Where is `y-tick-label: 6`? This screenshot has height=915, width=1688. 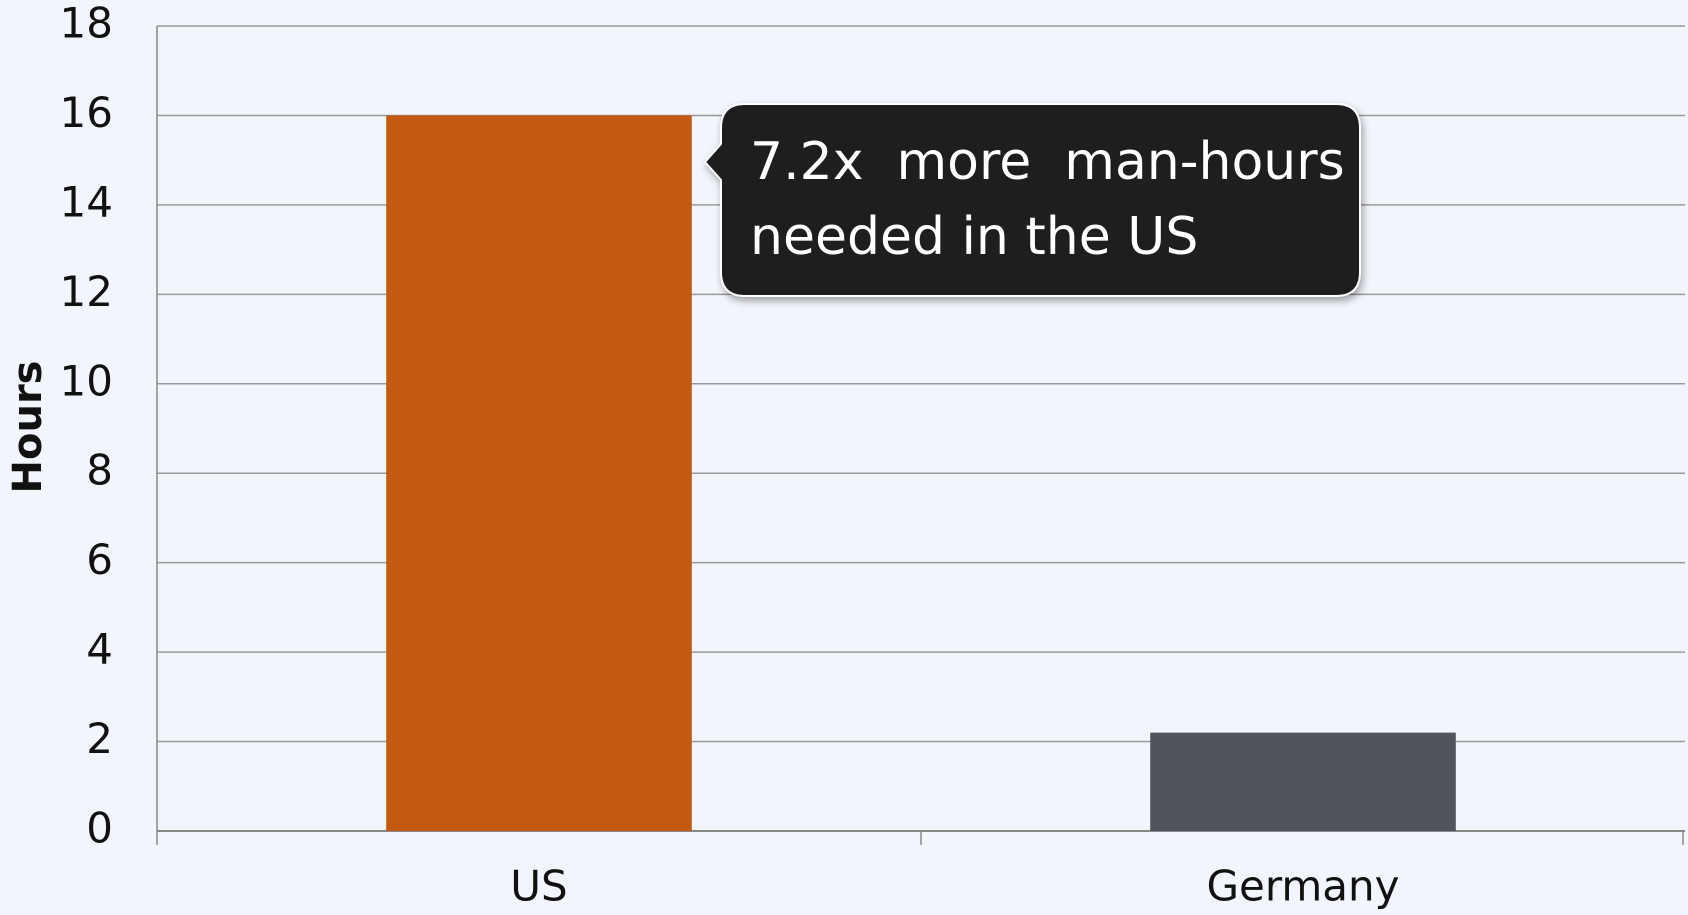 y-tick-label: 6 is located at coordinates (99, 559).